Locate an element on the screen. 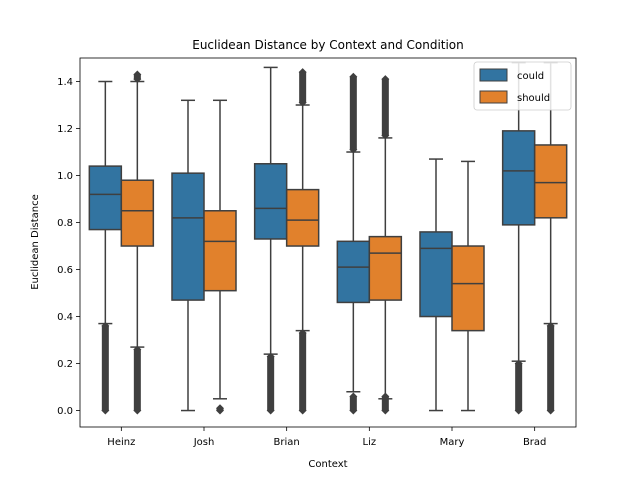 This screenshot has width=640, height=480. box-should-heinz is located at coordinates (137, 242).